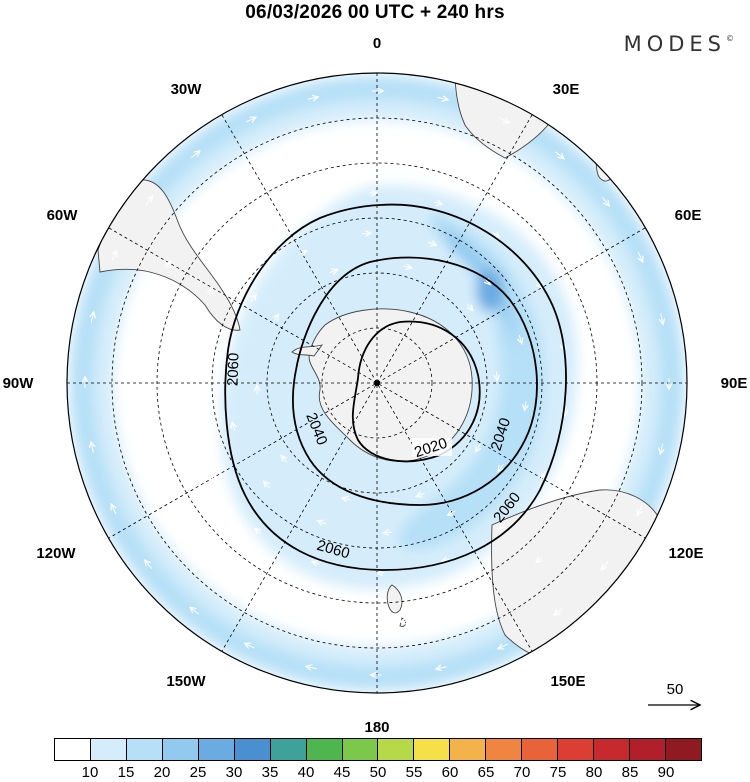  I want to click on colorbar-tick-label: 55, so click(414, 772).